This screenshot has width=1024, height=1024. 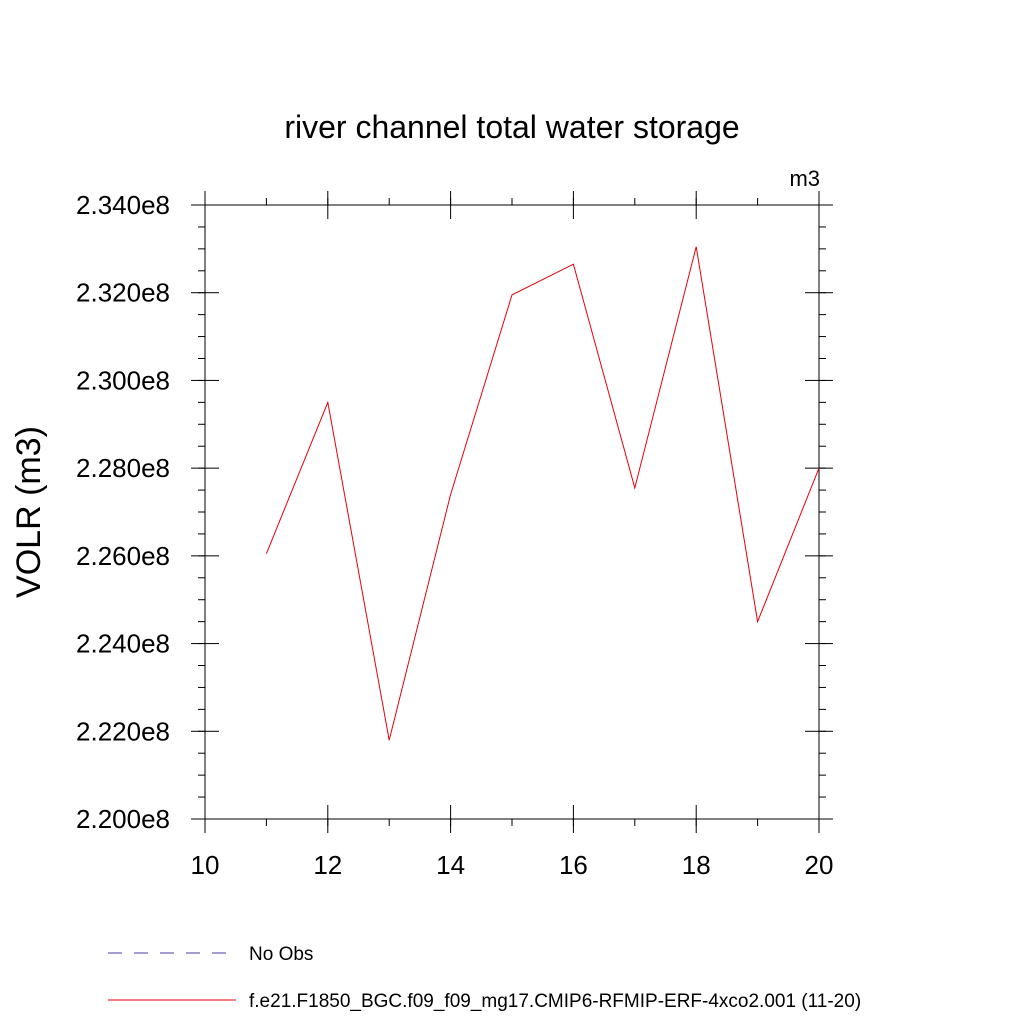 I want to click on y-tick-label: 2.300e8, so click(x=123, y=380).